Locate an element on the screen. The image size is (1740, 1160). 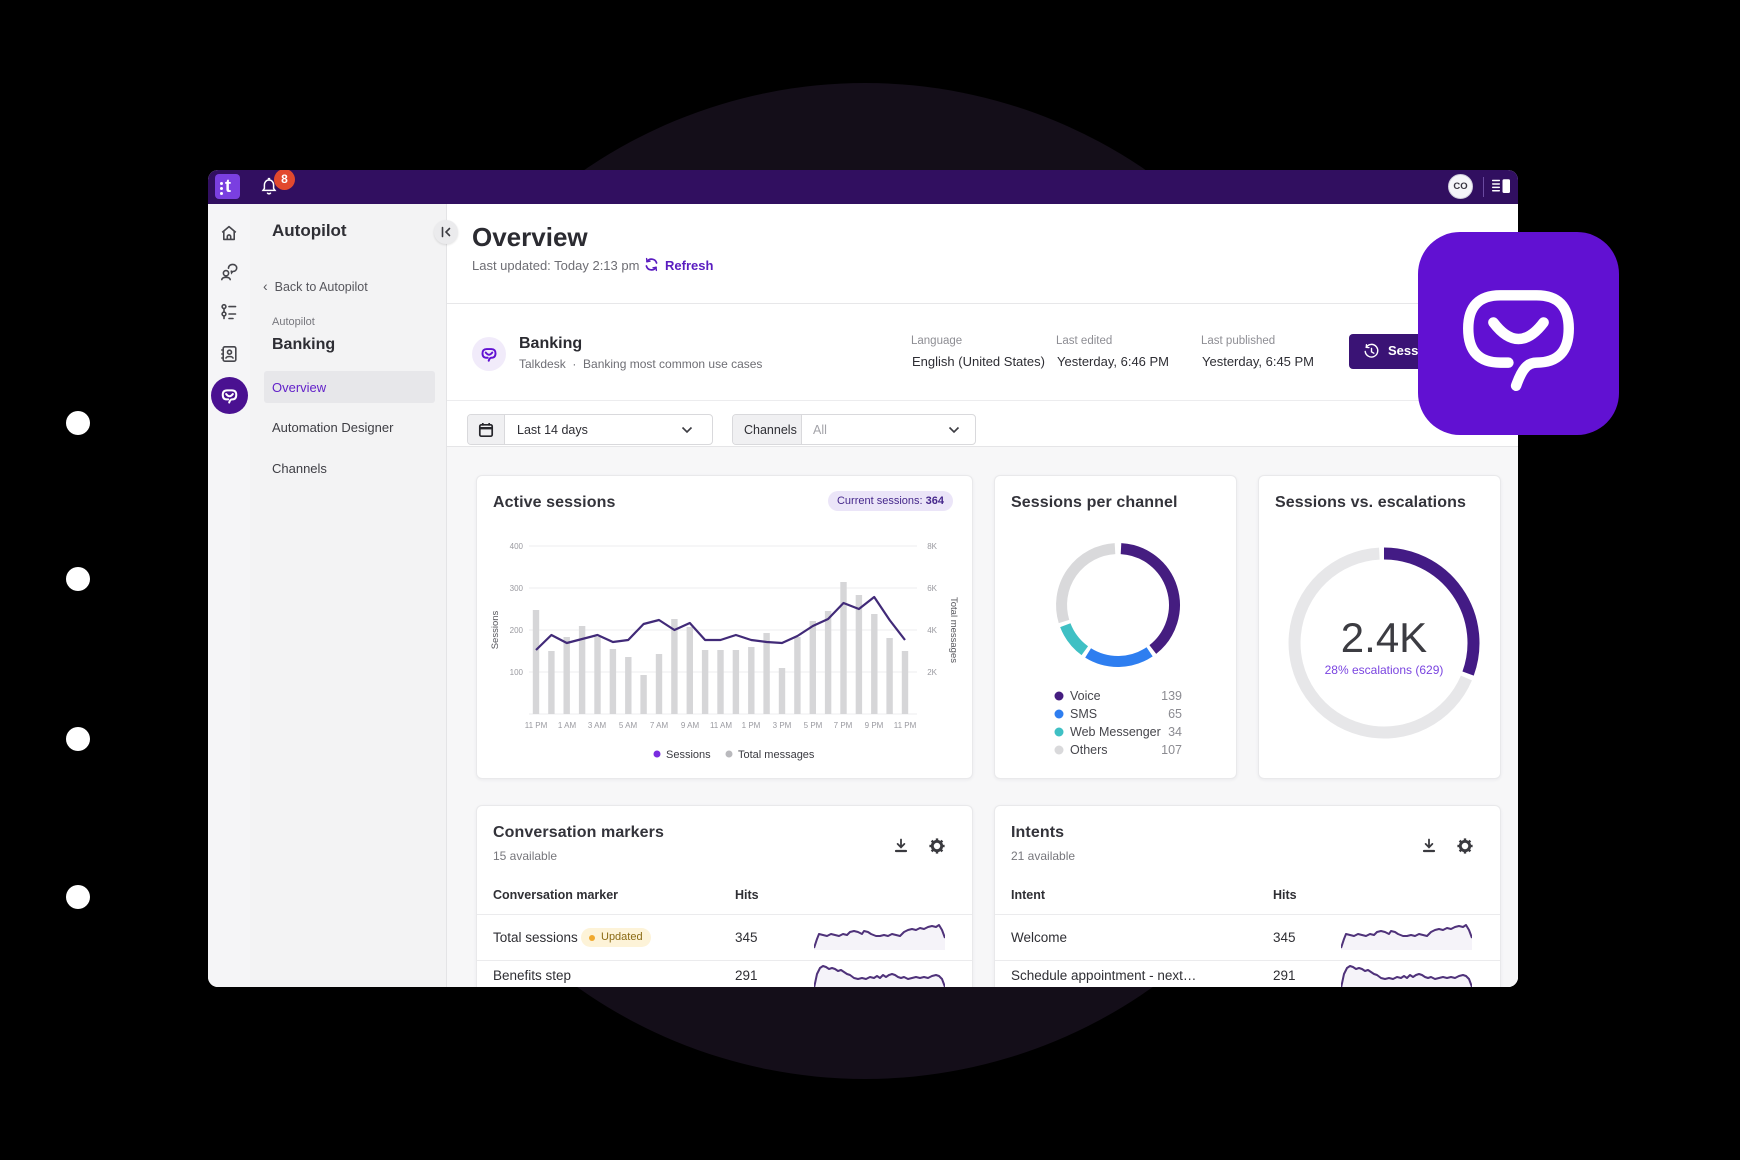
svg-text: 200 is located at coordinates (517, 630).